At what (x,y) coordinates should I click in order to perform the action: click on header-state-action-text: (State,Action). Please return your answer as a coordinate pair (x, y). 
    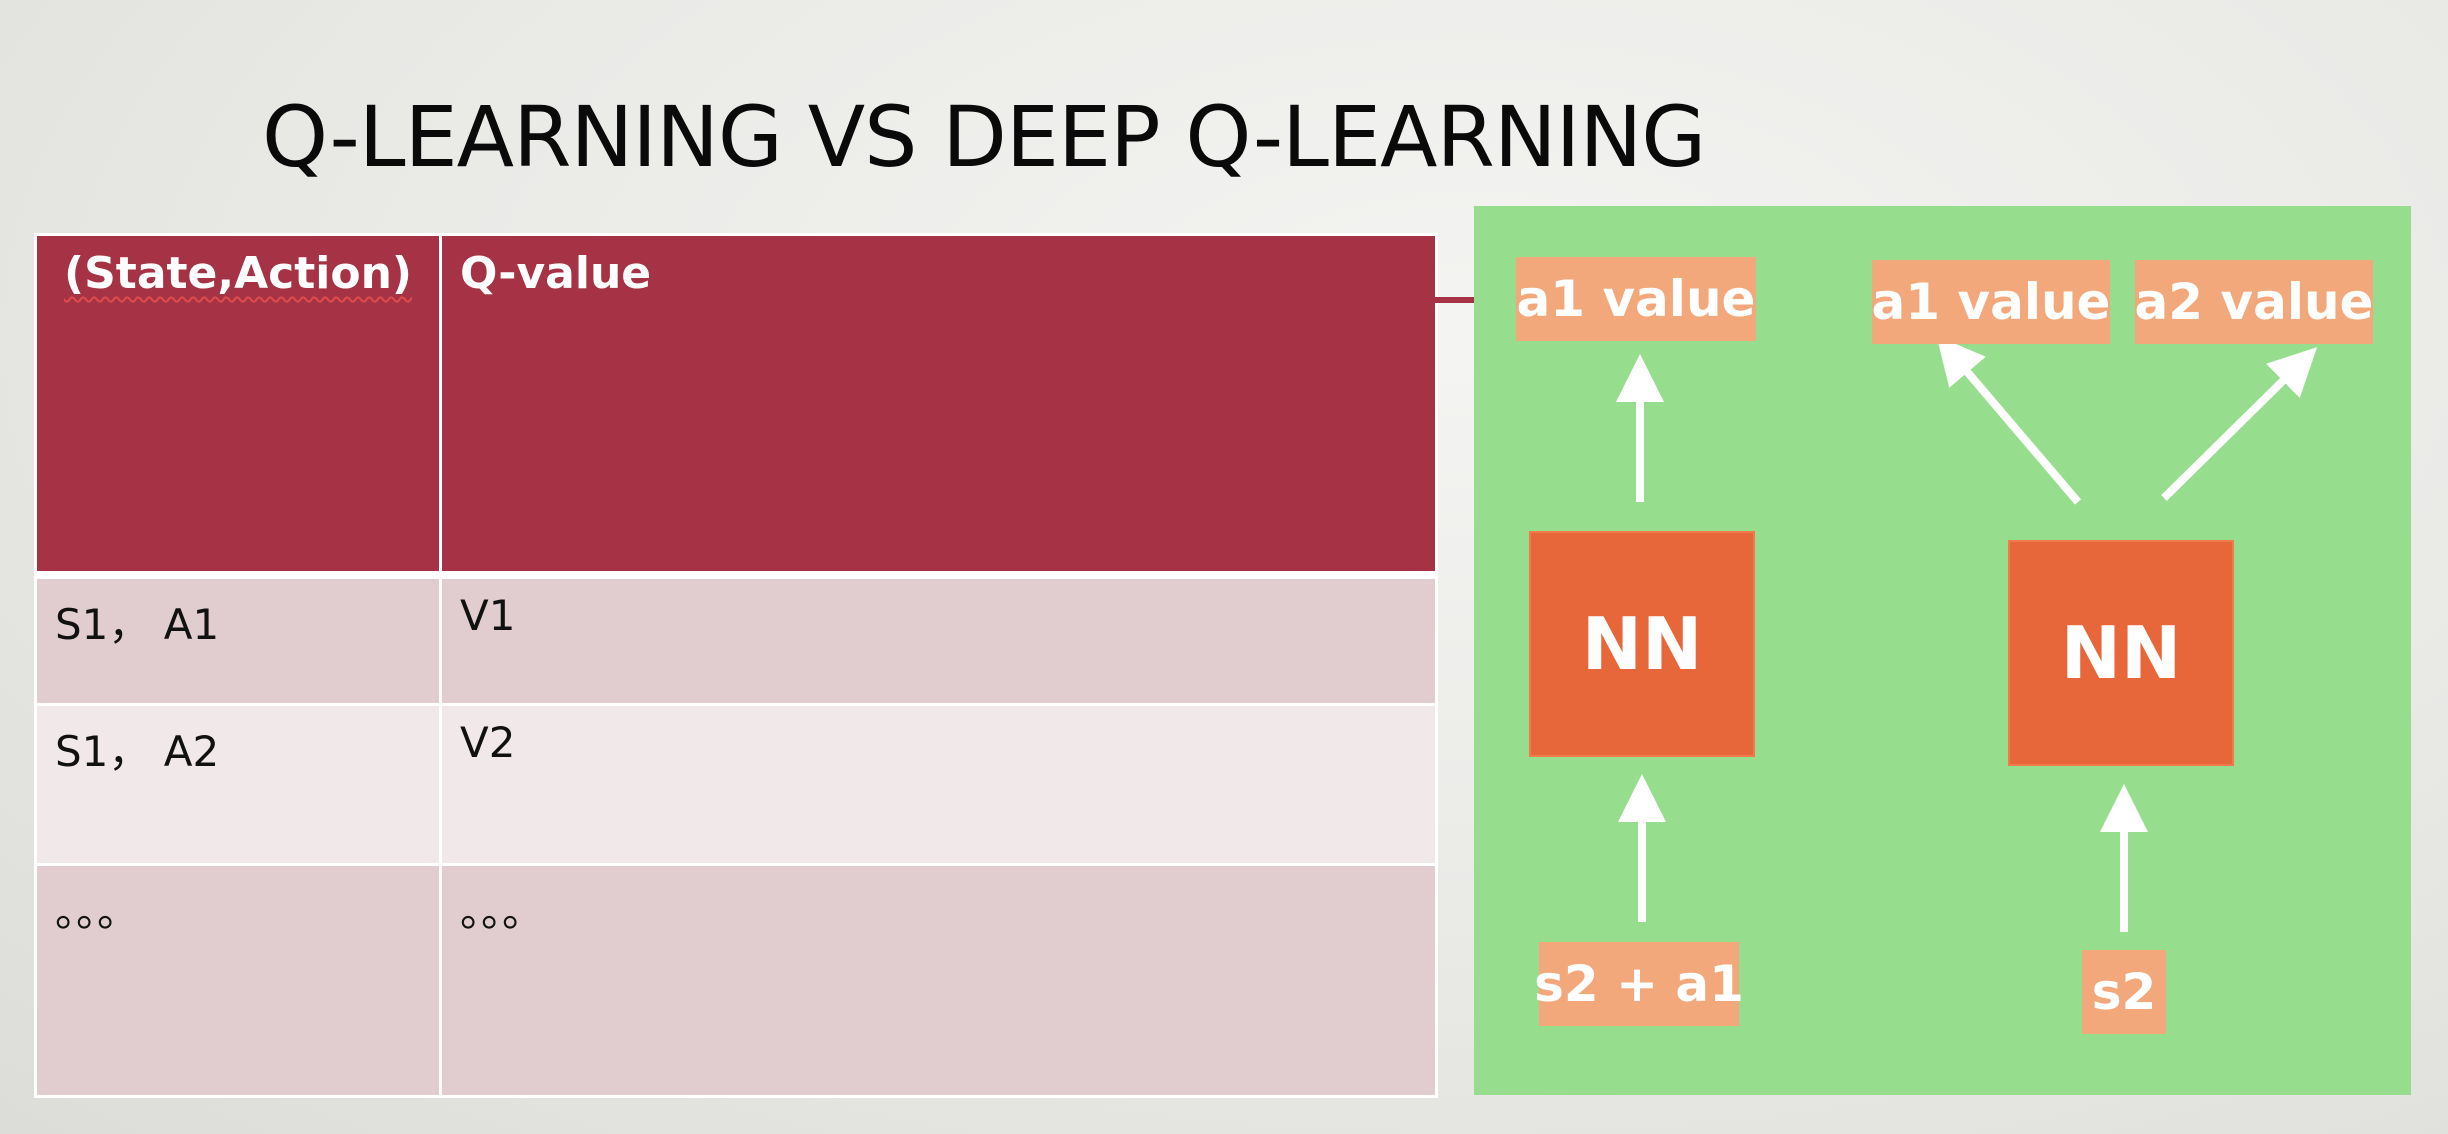
    Looking at the image, I should click on (238, 273).